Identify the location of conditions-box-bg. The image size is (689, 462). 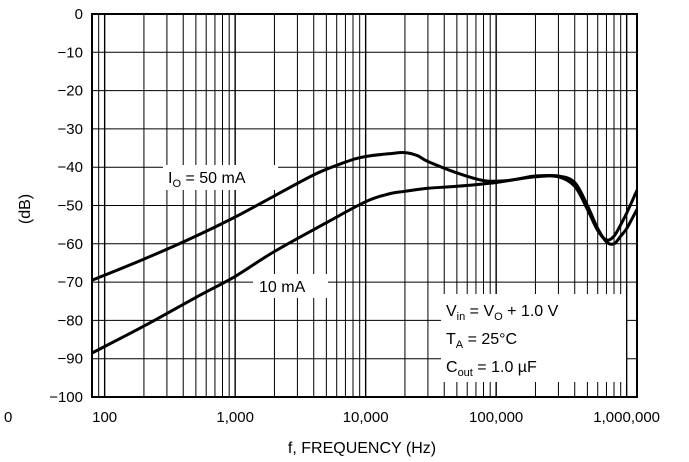
(533, 338).